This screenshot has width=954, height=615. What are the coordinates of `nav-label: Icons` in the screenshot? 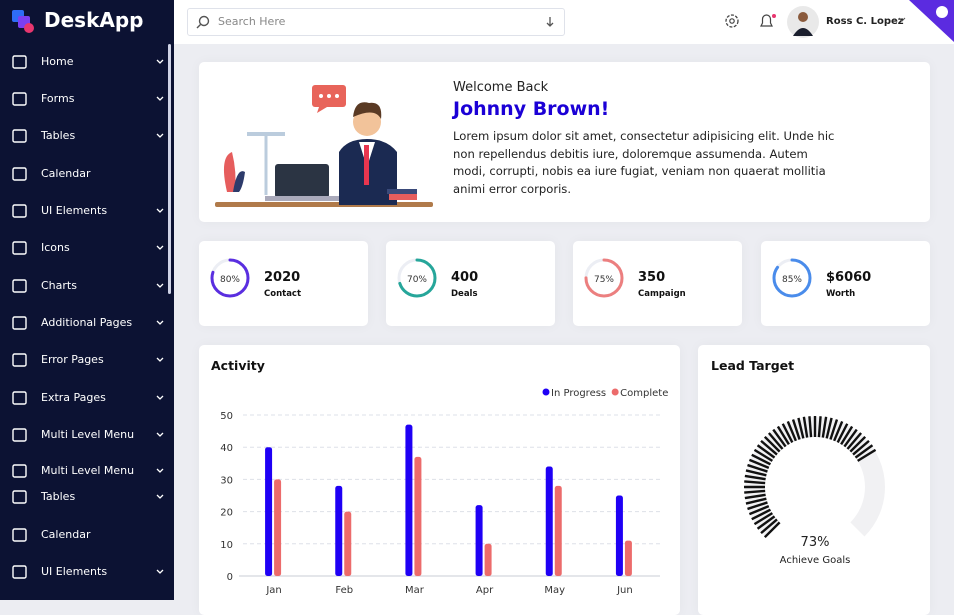 It's located at (55, 247).